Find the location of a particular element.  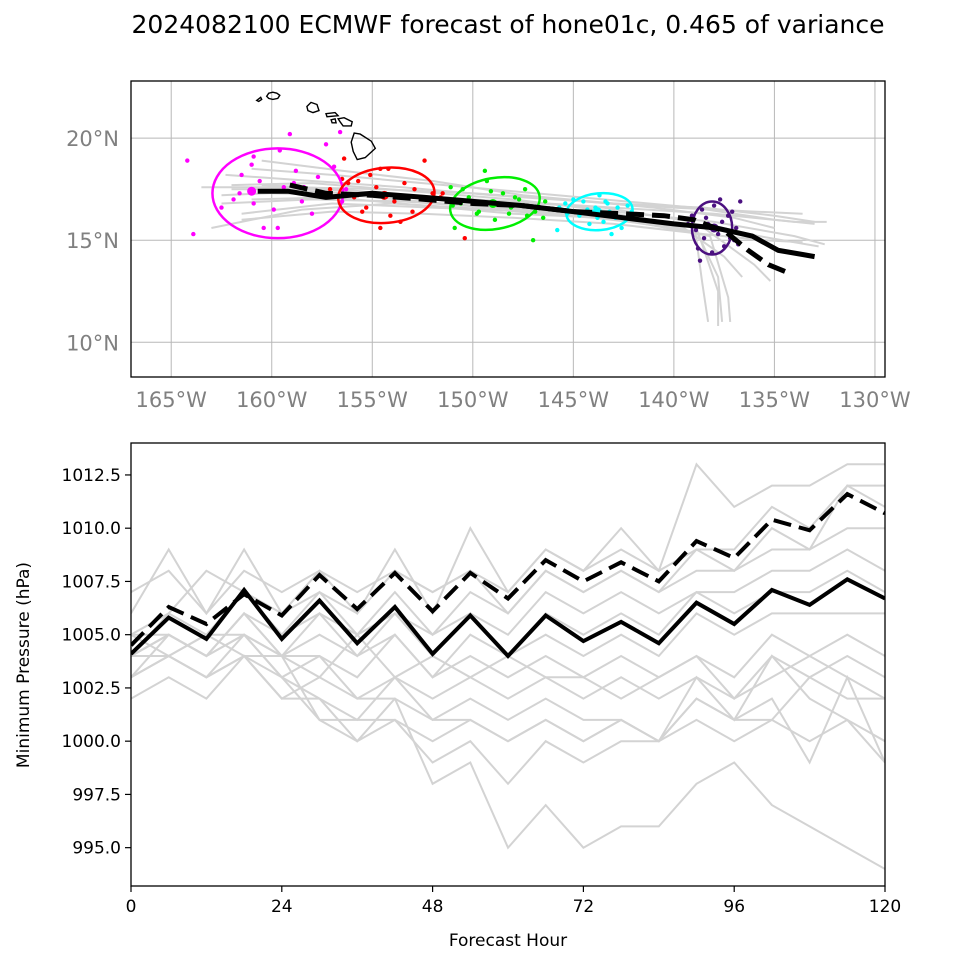

x-tick-label: 0 is located at coordinates (131, 907).